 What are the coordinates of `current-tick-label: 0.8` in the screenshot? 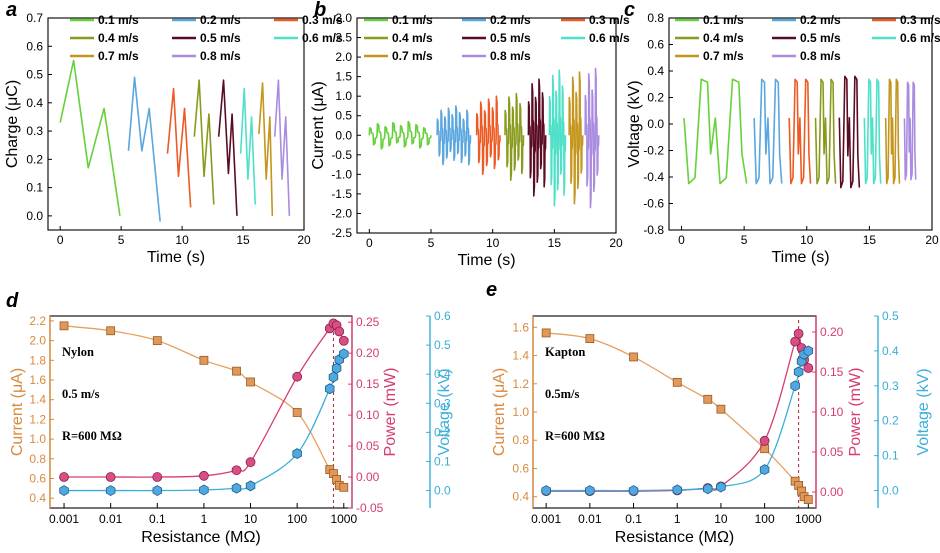 It's located at (520, 440).